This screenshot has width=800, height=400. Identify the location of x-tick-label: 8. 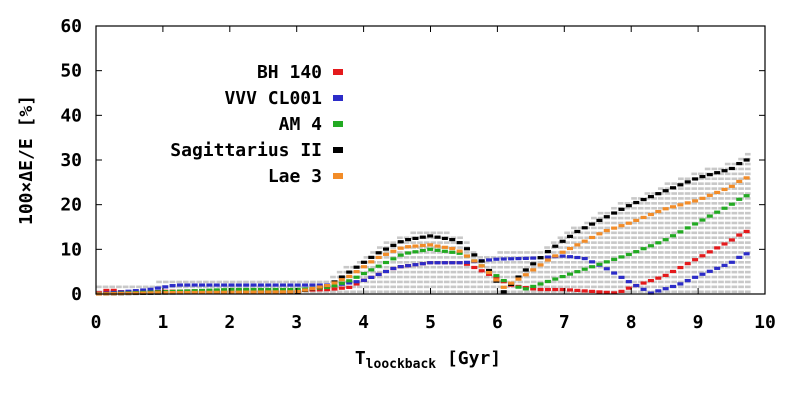
(631, 322).